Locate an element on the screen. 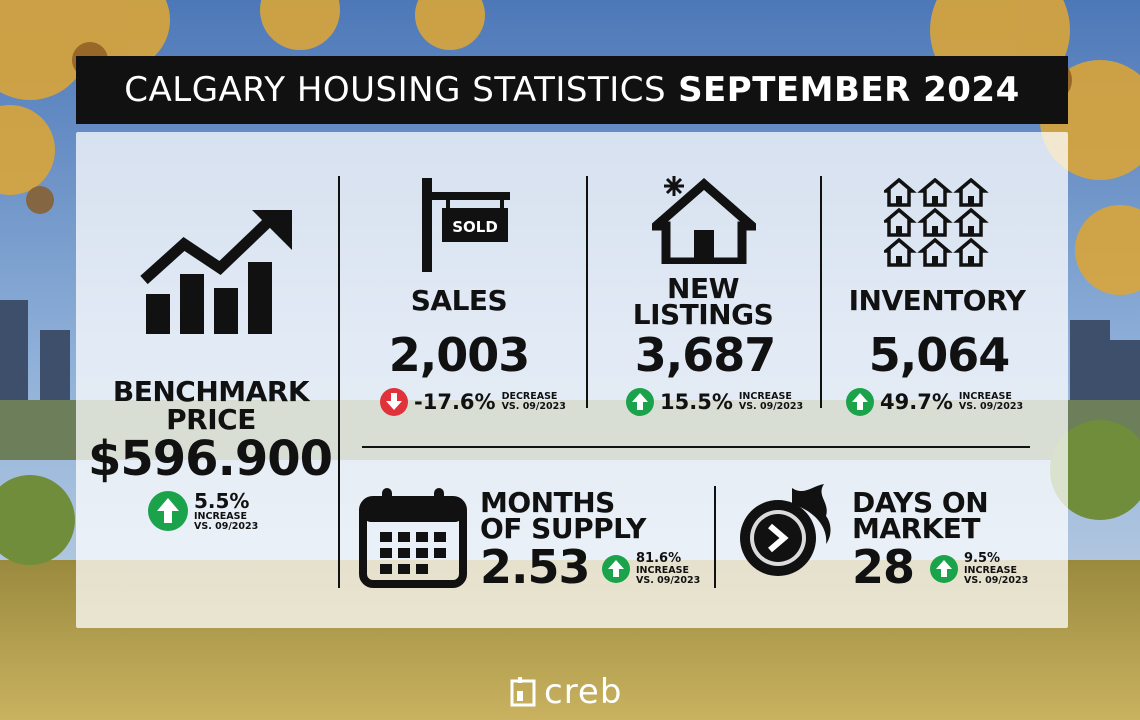  sold-sign-text: SOLD is located at coordinates (475, 227).